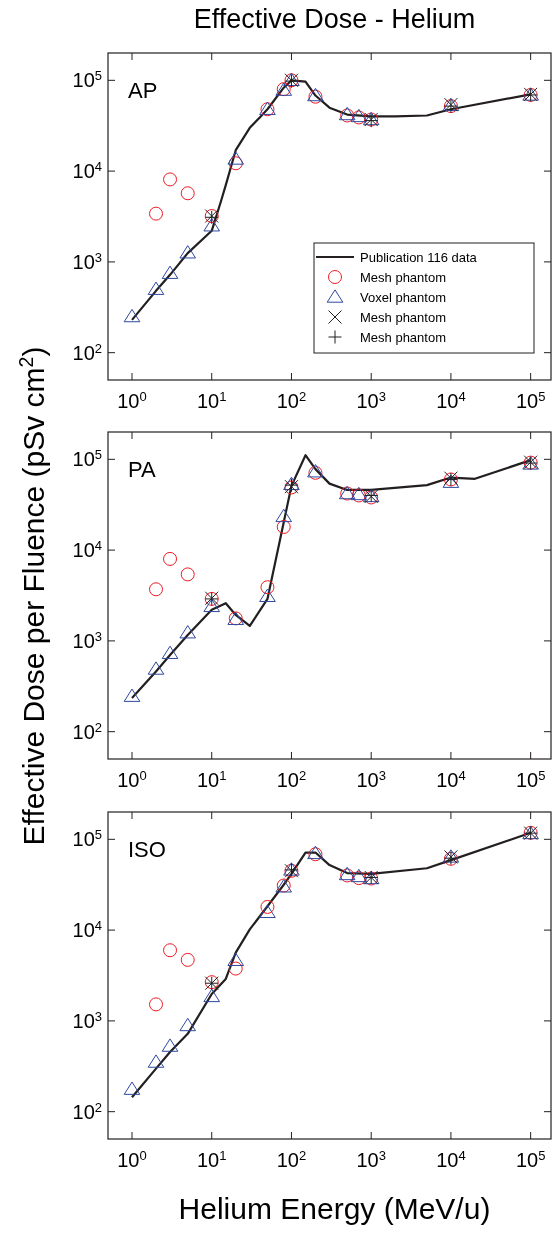 This screenshot has width=553, height=1234. I want to click on x-axis-title: Helium Energy (MeV/u), so click(334, 1208).